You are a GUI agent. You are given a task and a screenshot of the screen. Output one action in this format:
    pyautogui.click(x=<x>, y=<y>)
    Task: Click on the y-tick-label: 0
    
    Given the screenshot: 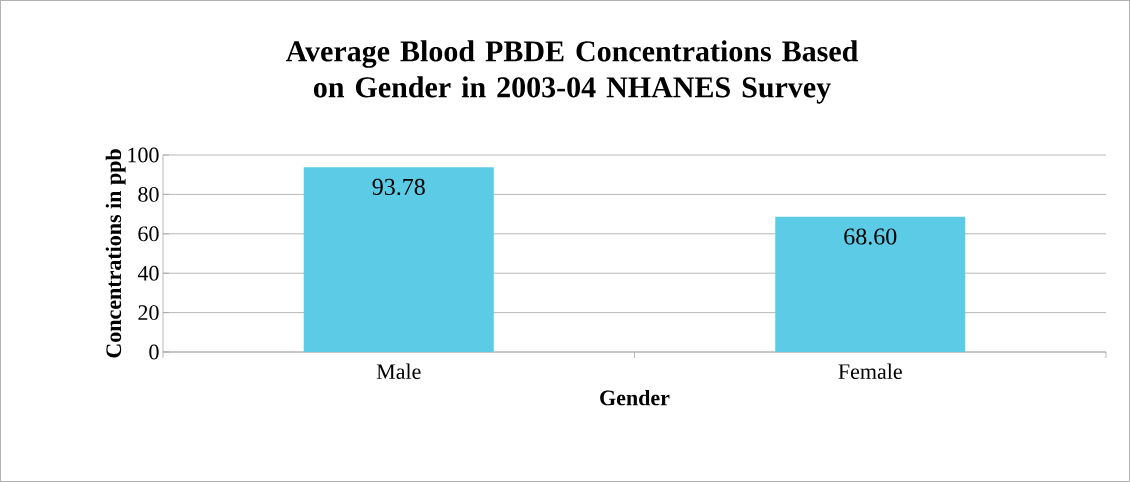 What is the action you would take?
    pyautogui.click(x=154, y=352)
    